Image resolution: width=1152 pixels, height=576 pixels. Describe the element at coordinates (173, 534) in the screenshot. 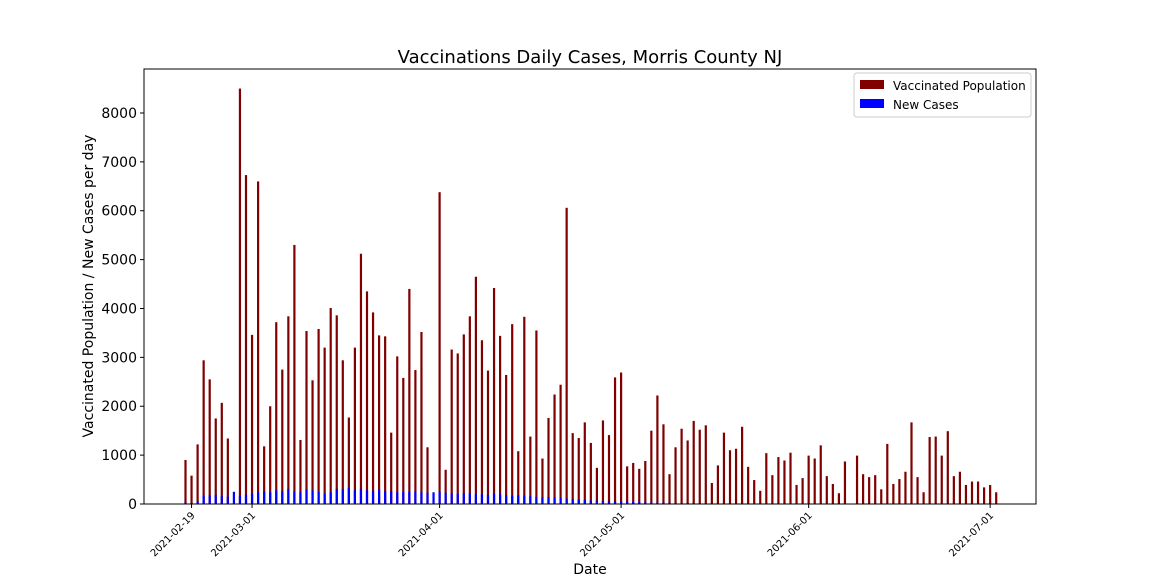

I see `x-tick-label: 2021-02-19` at that location.